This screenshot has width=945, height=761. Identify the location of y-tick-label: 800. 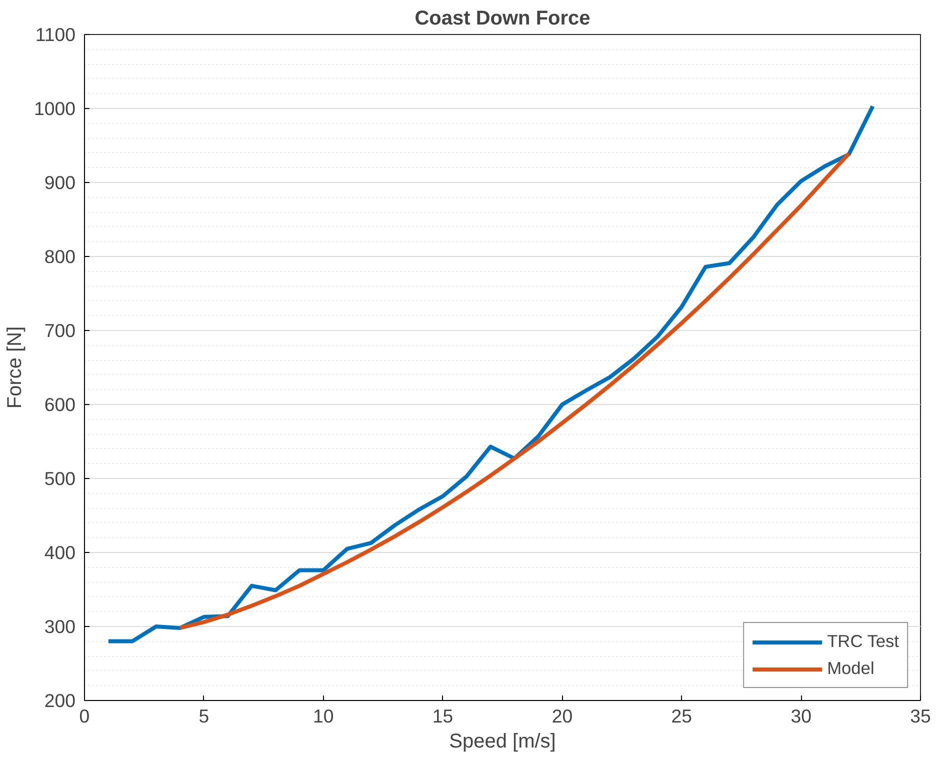
(60, 256).